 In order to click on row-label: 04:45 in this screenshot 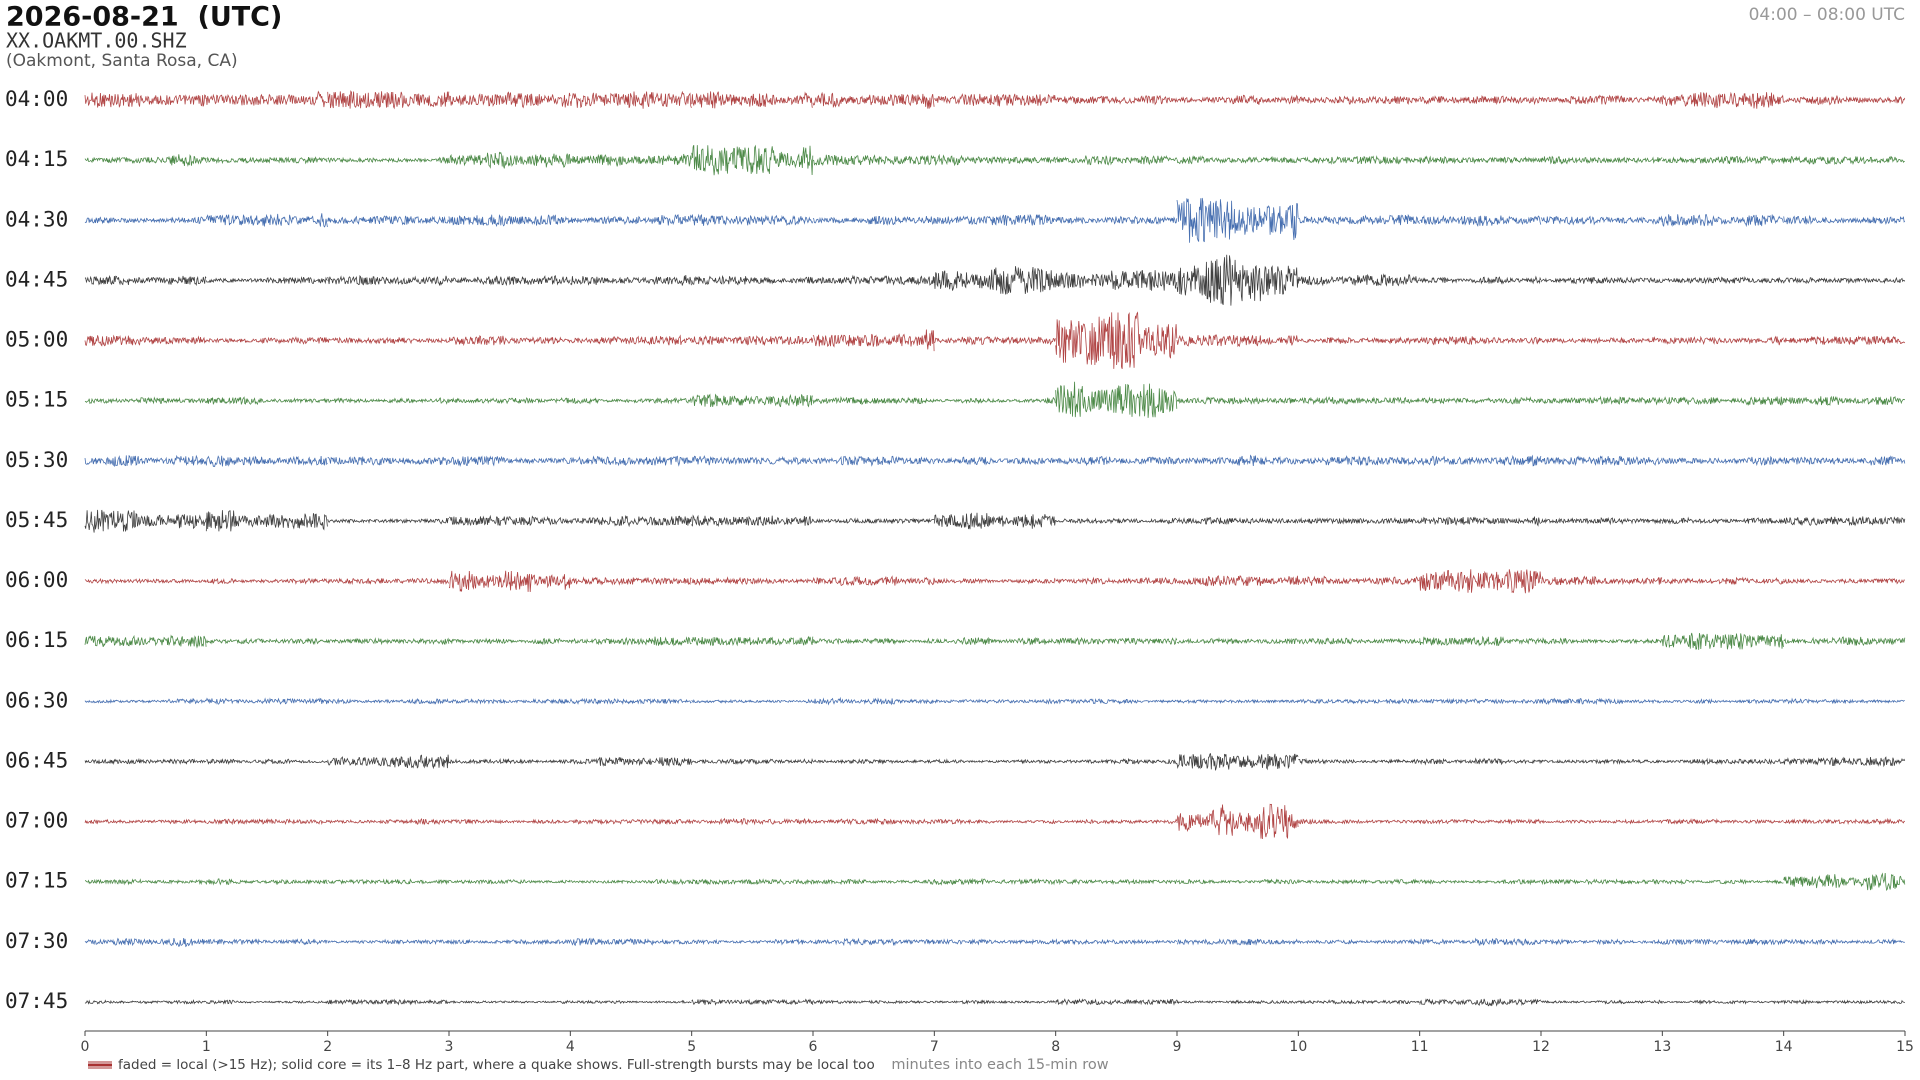, I will do `click(36, 279)`.